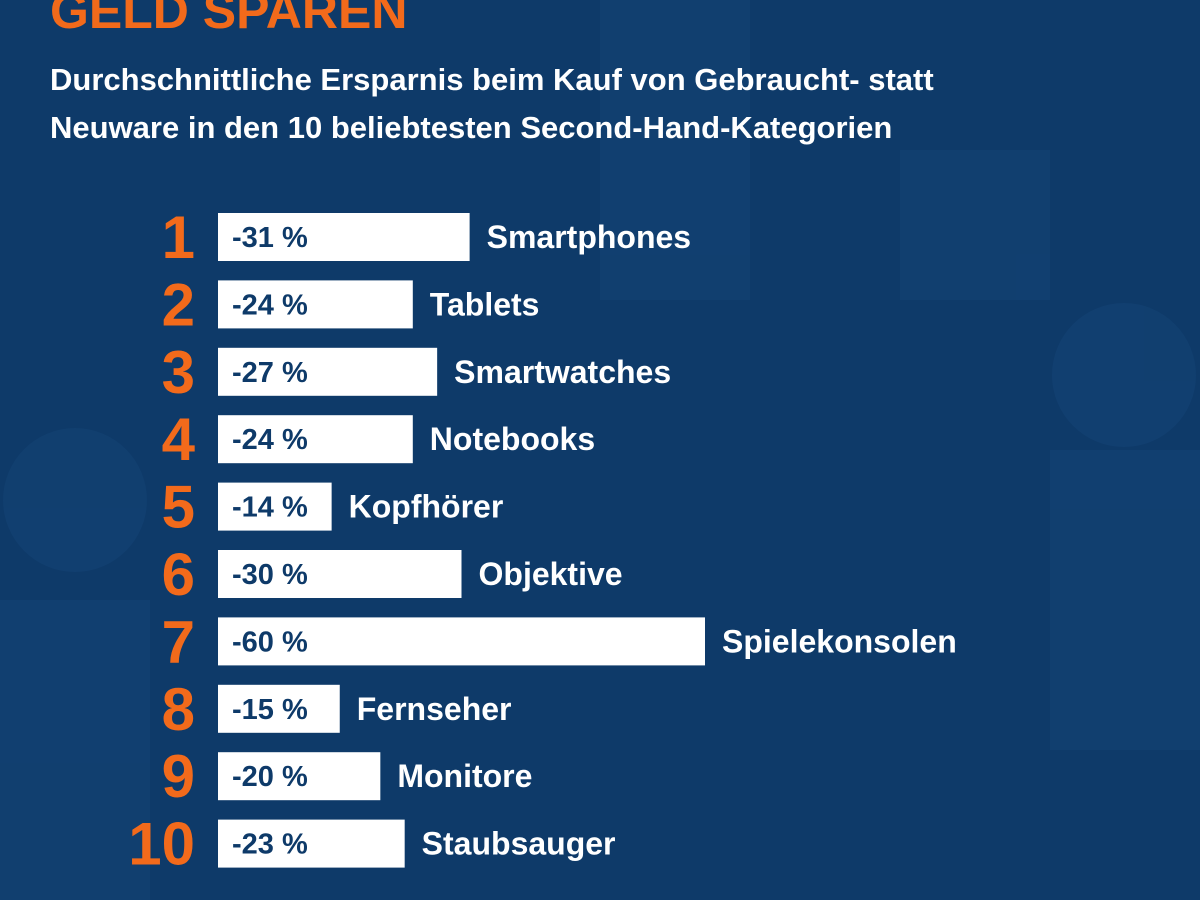 The image size is (1200, 900). I want to click on rank-label: 3, so click(178, 372).